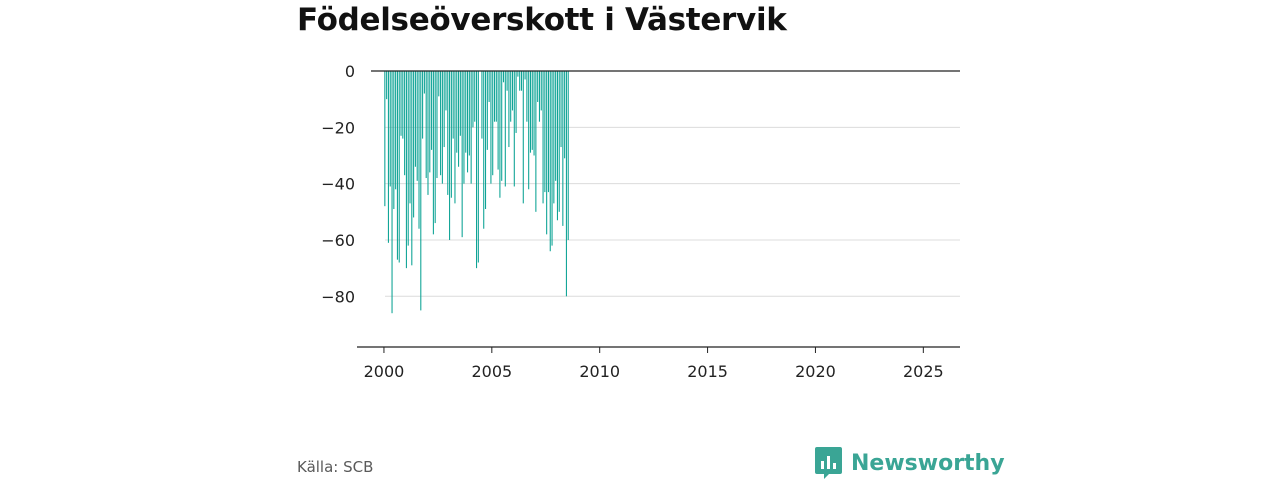 This screenshot has width=1280, height=480. I want to click on y-tick-label: −40, so click(338, 184).